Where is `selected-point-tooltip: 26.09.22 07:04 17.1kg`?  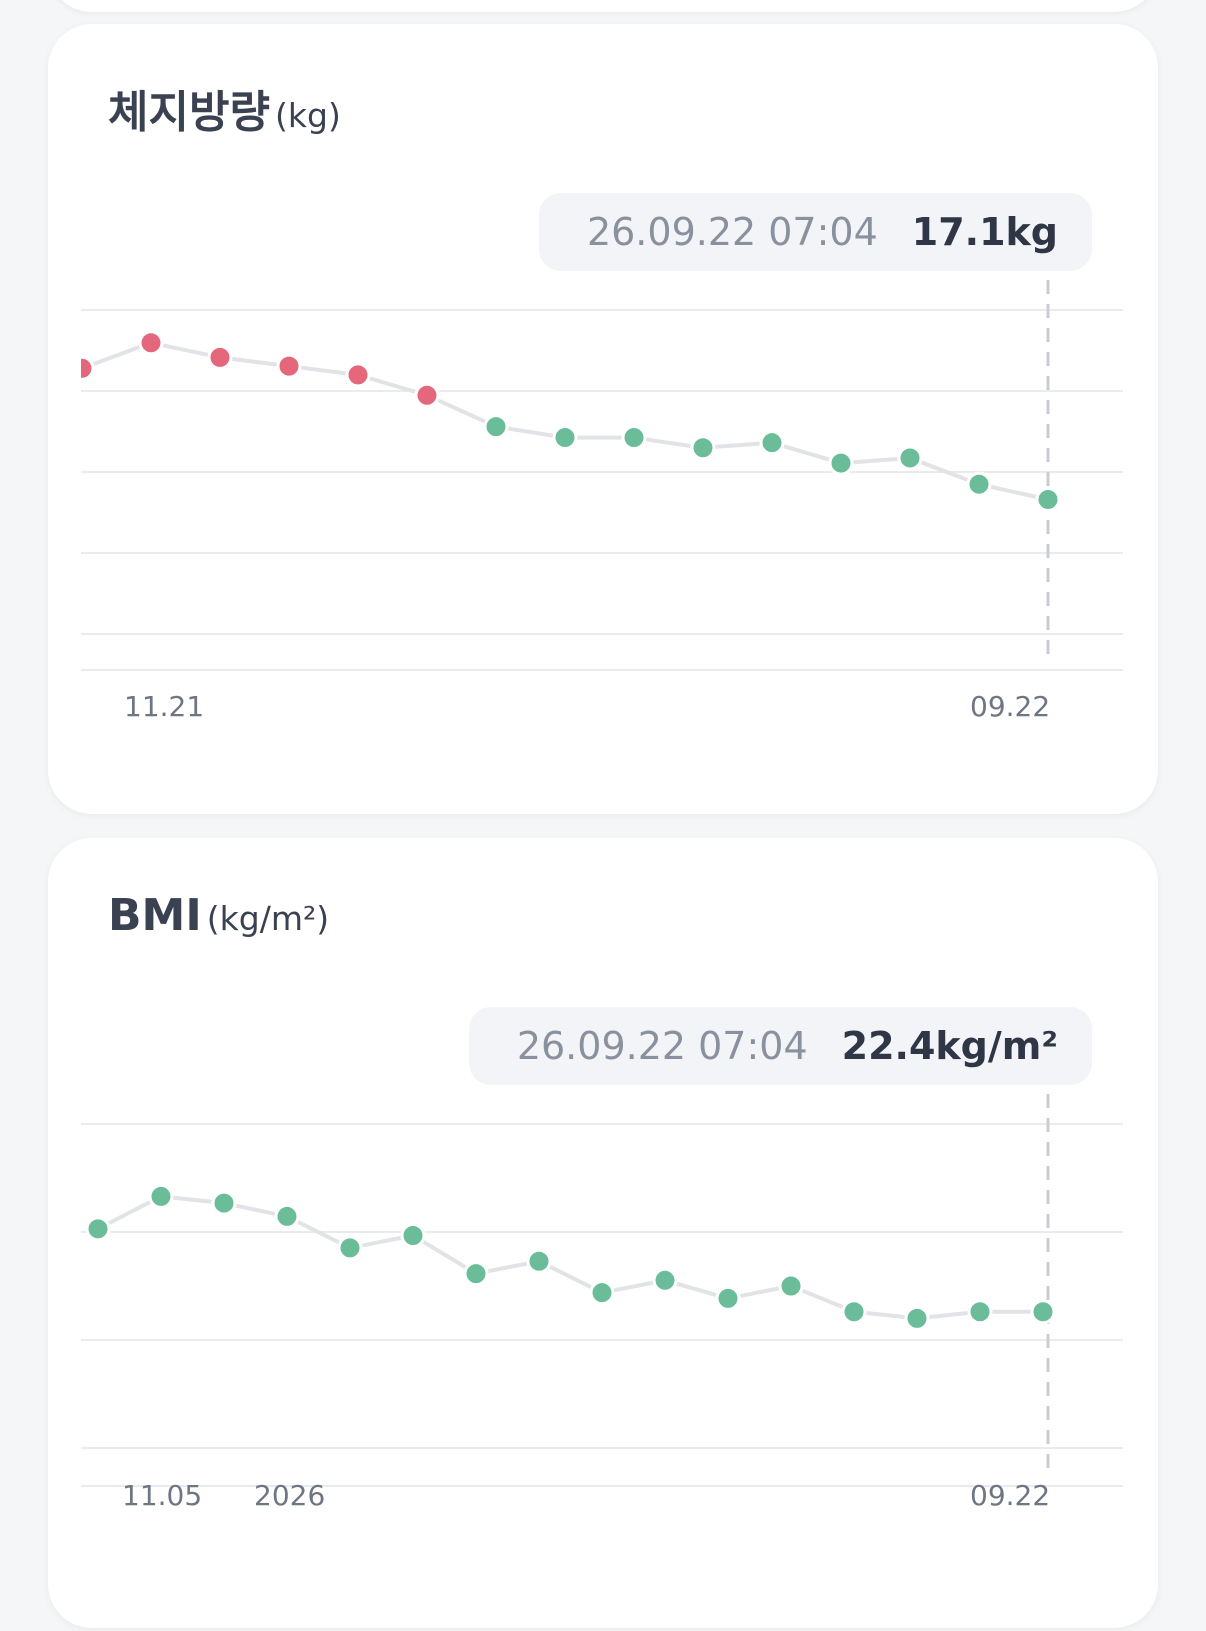 selected-point-tooltip: 26.09.22 07:04 17.1kg is located at coordinates (815, 232).